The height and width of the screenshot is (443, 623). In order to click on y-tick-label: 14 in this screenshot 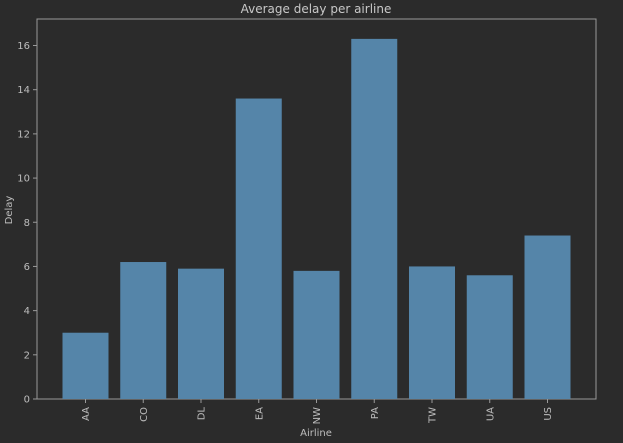, I will do `click(23, 90)`.